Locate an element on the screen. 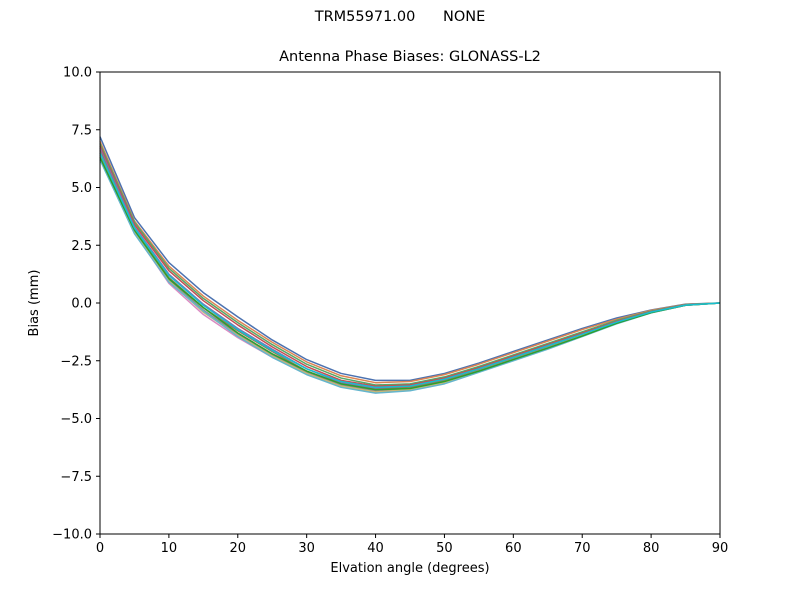 The width and height of the screenshot is (800, 600). x-tick-label: 0 is located at coordinates (100, 548).